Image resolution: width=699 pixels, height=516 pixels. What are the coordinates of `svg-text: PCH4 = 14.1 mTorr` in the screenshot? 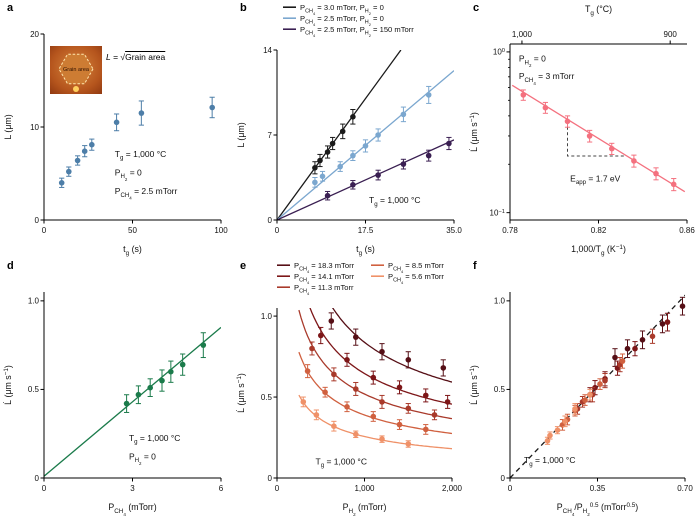 It's located at (324, 278).